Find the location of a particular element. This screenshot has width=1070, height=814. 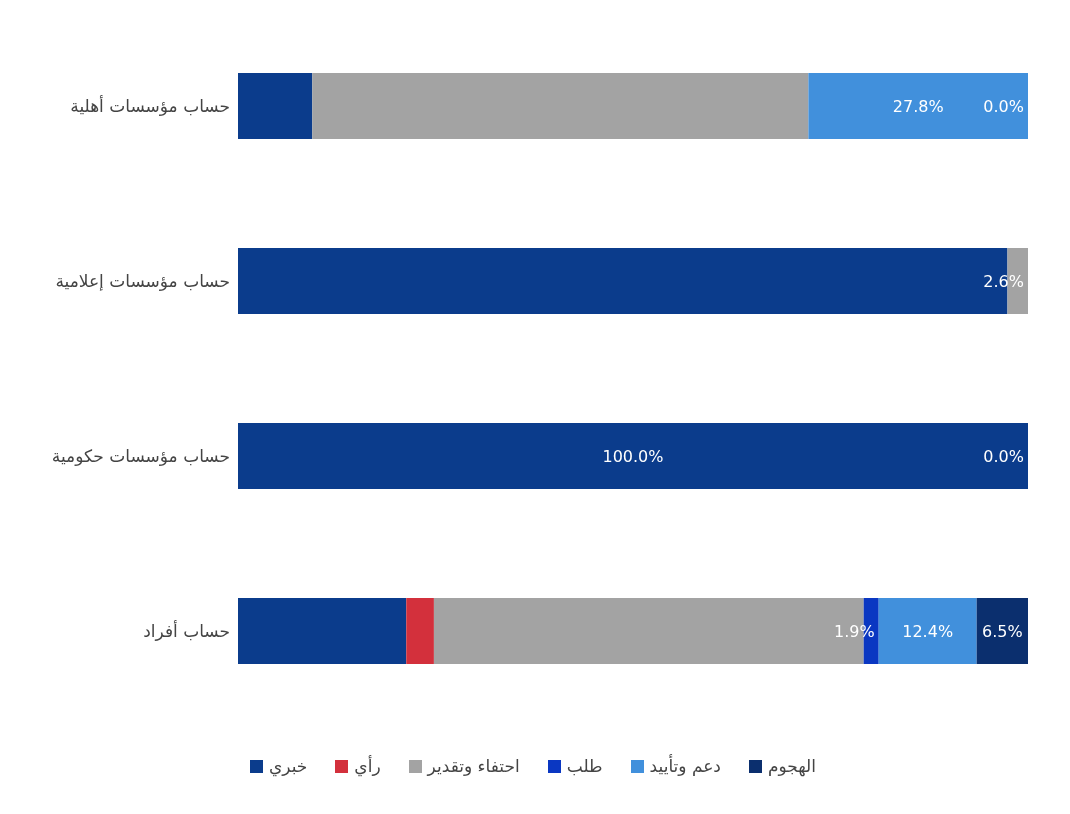

y-tick-label: حساب مؤسسات إعلامية is located at coordinates (142, 280).